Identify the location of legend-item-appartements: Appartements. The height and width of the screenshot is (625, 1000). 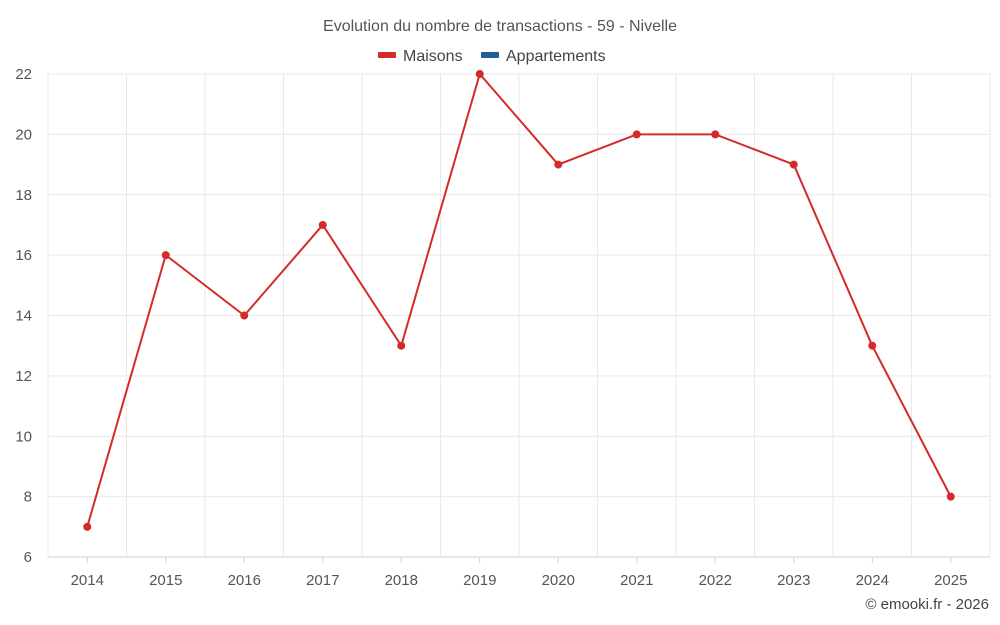
(543, 56).